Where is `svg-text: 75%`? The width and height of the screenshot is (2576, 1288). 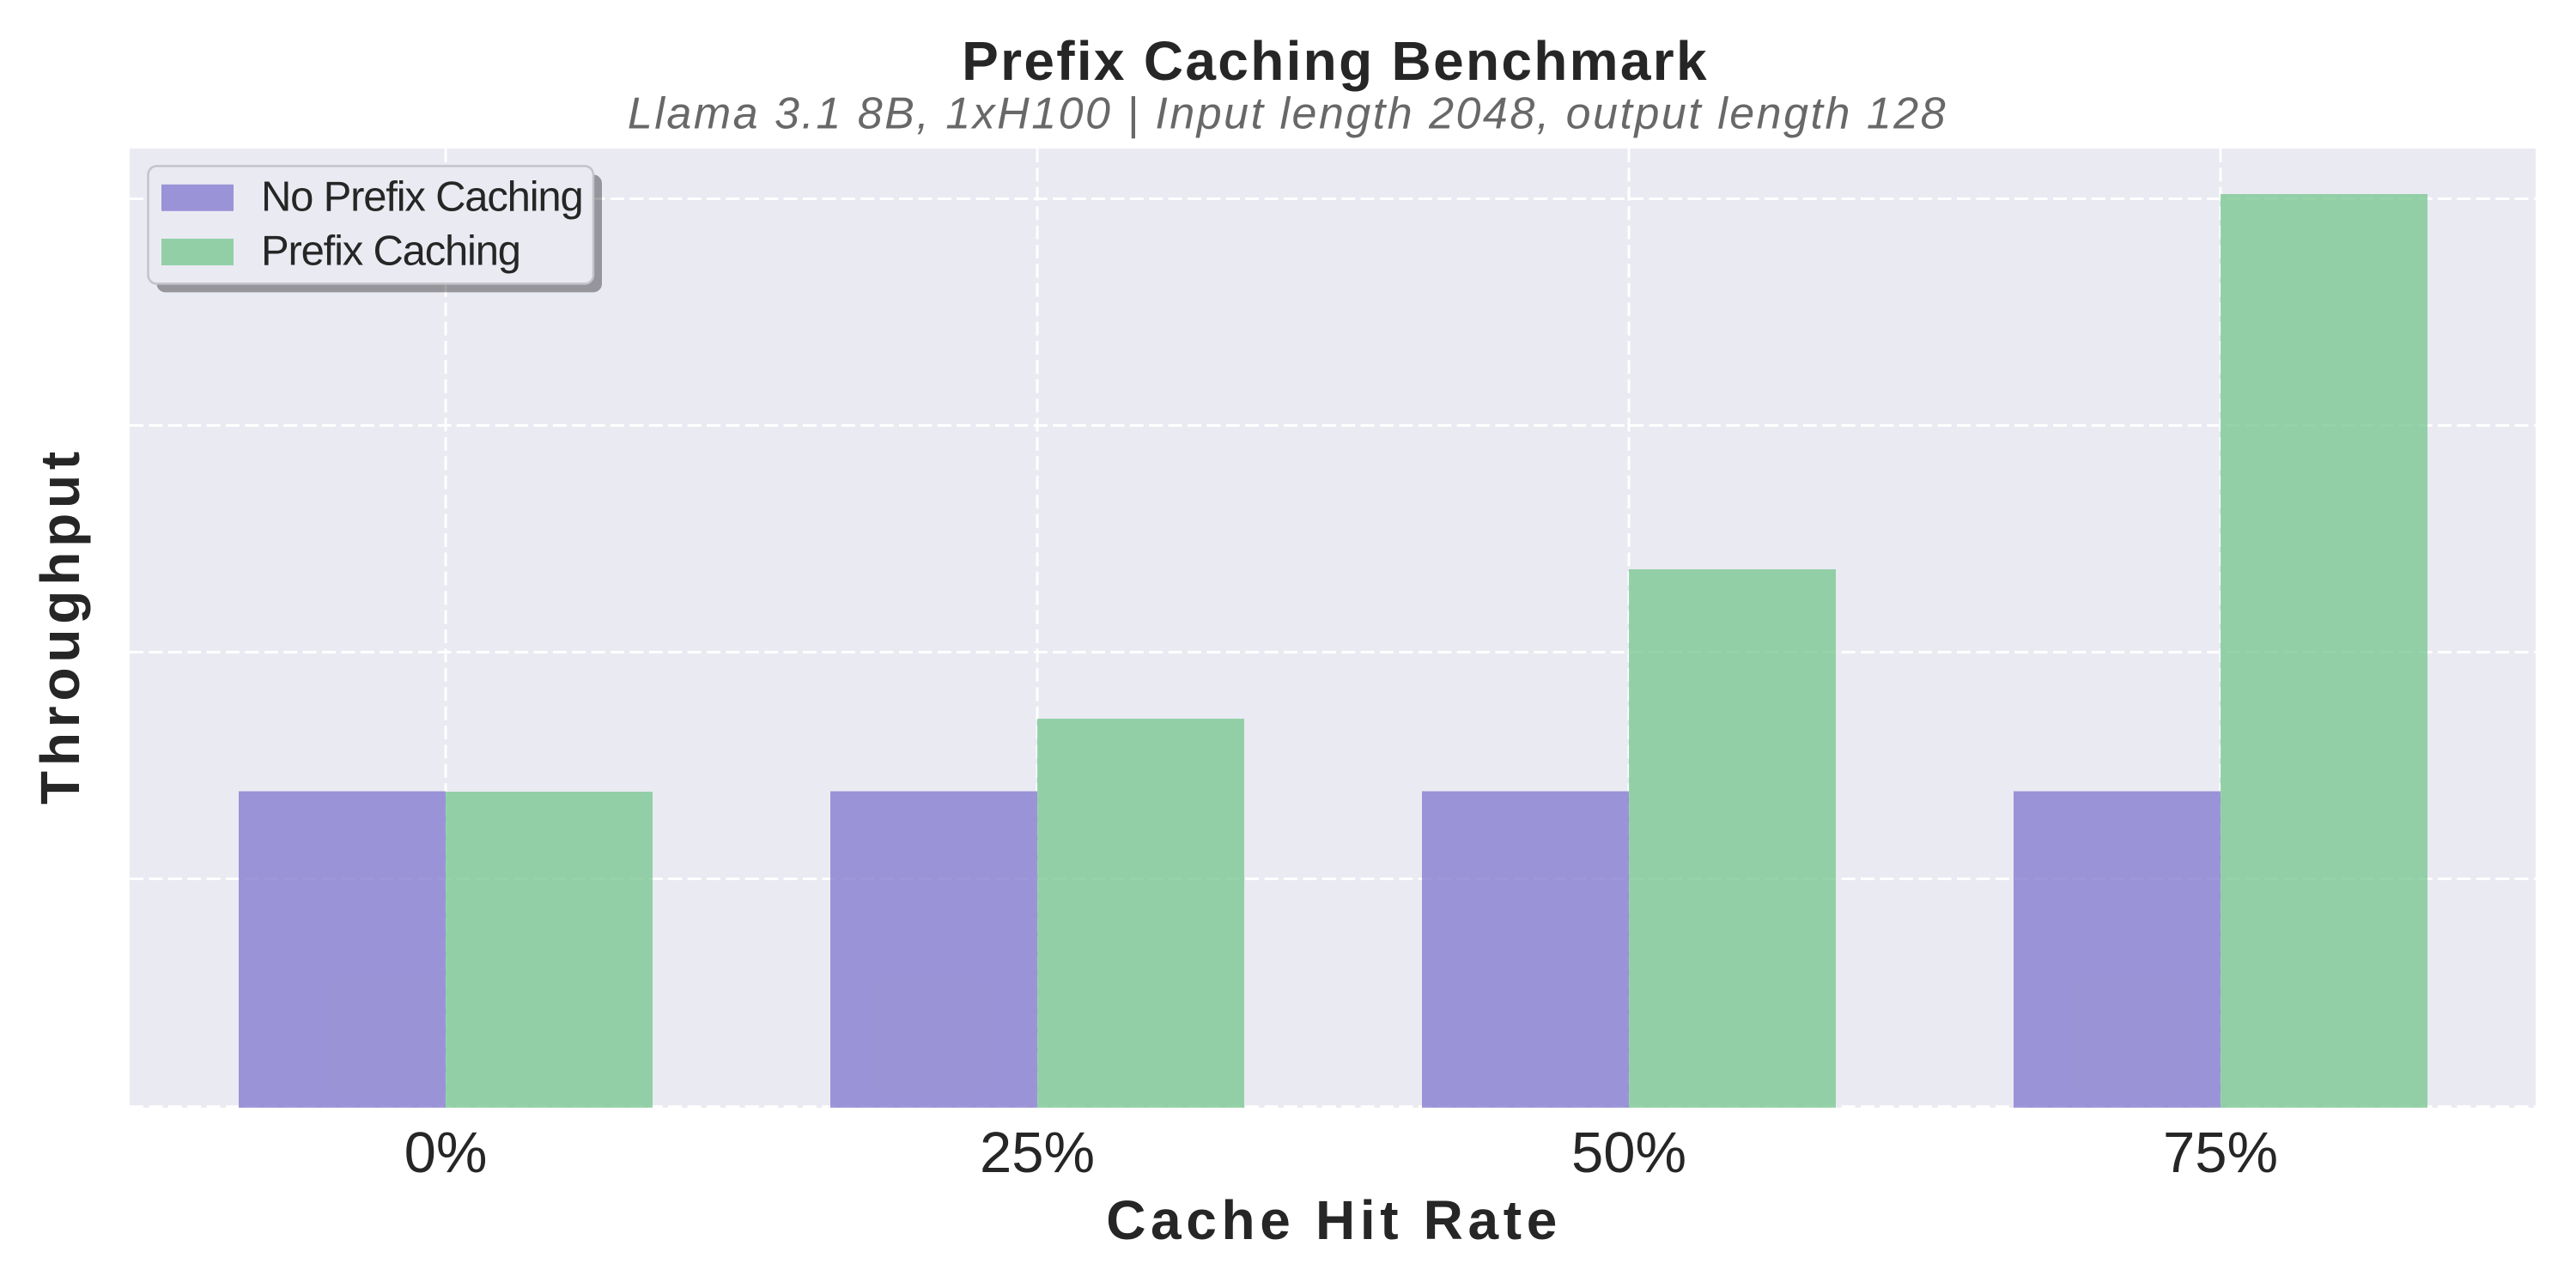
svg-text: 75% is located at coordinates (2221, 1153).